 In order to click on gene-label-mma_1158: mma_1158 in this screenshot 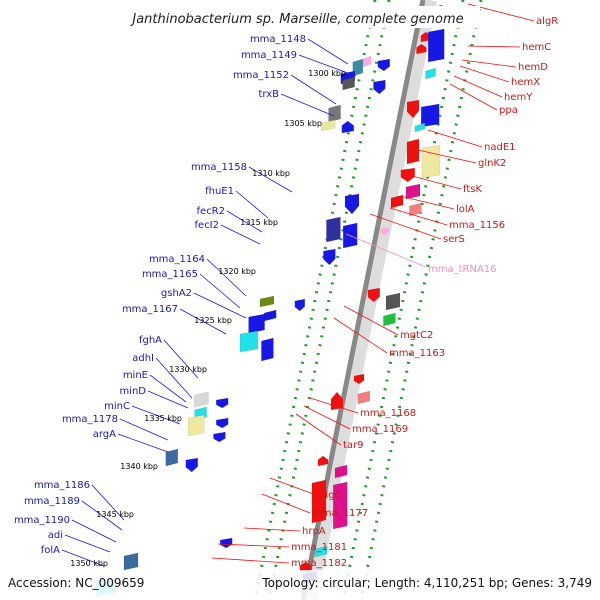, I will do `click(219, 167)`.